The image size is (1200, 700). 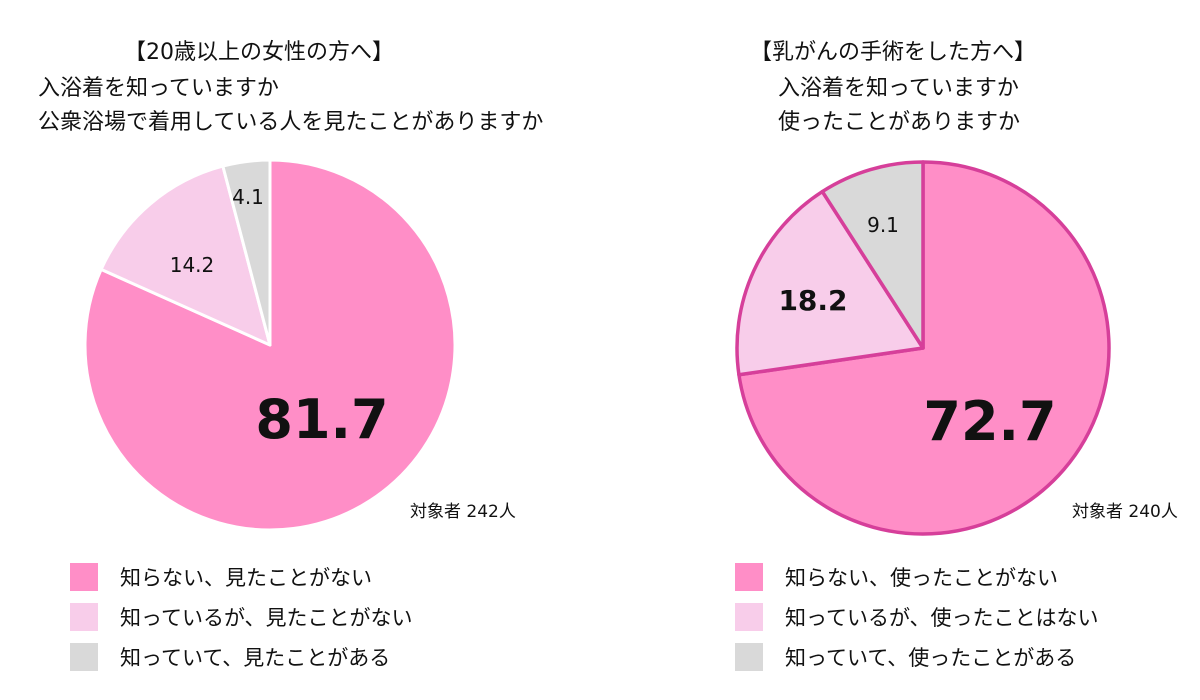 I want to click on legend-label: 知らない、使ったことがない, so click(x=921, y=578).